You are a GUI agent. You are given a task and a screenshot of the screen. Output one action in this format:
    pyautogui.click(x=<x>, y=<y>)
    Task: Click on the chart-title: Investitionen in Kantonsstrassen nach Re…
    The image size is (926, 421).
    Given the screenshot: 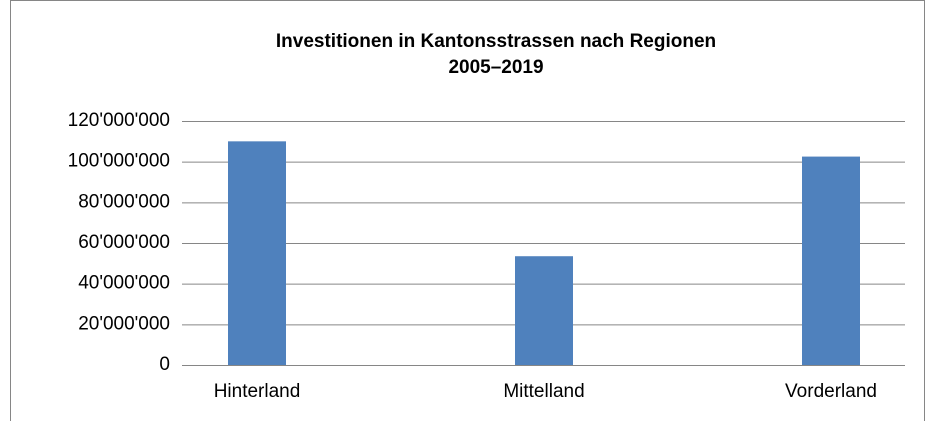 What is the action you would take?
    pyautogui.click(x=496, y=41)
    